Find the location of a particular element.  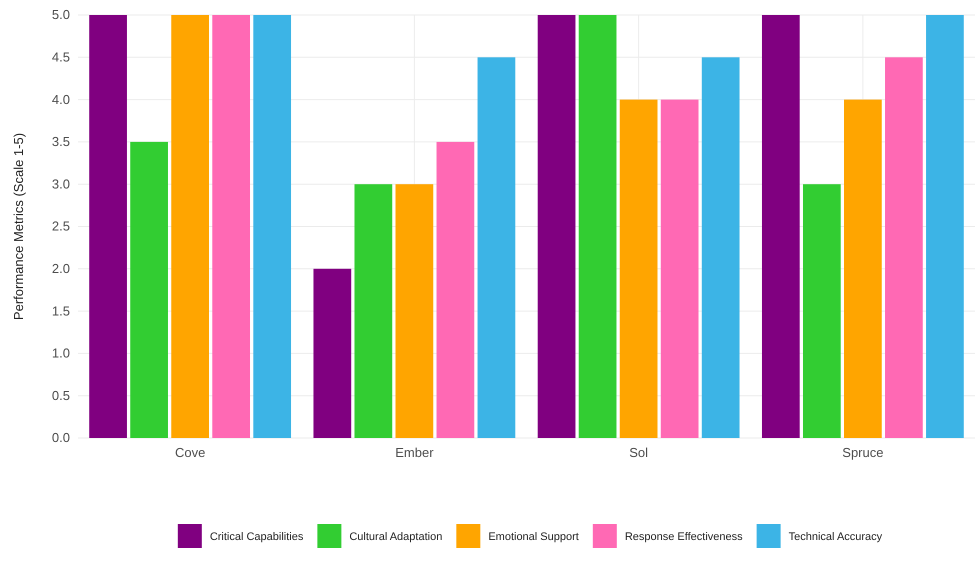

x-tick-label: Spruce is located at coordinates (863, 452).